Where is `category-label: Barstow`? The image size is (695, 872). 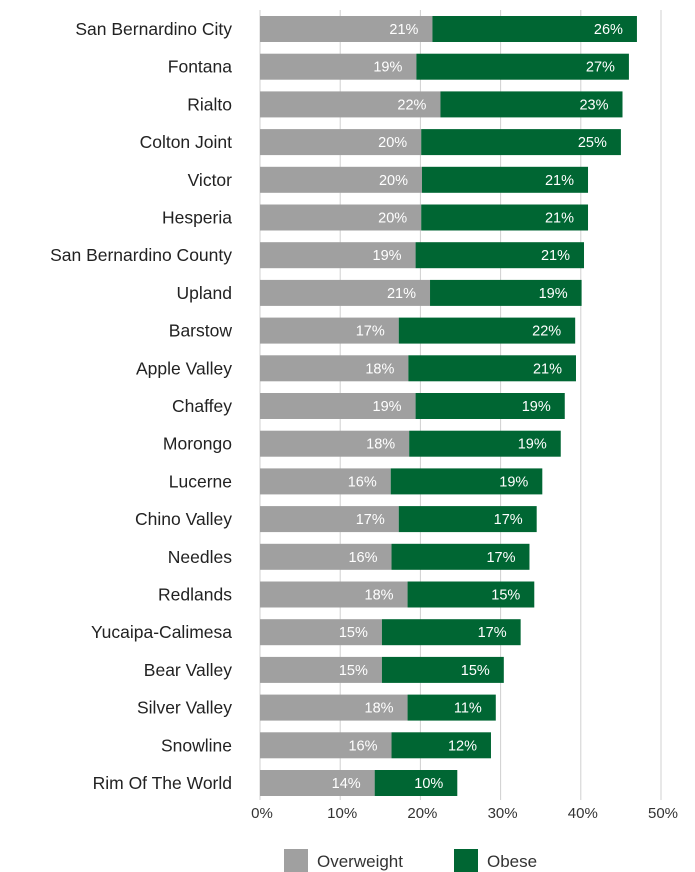 category-label: Barstow is located at coordinates (201, 331).